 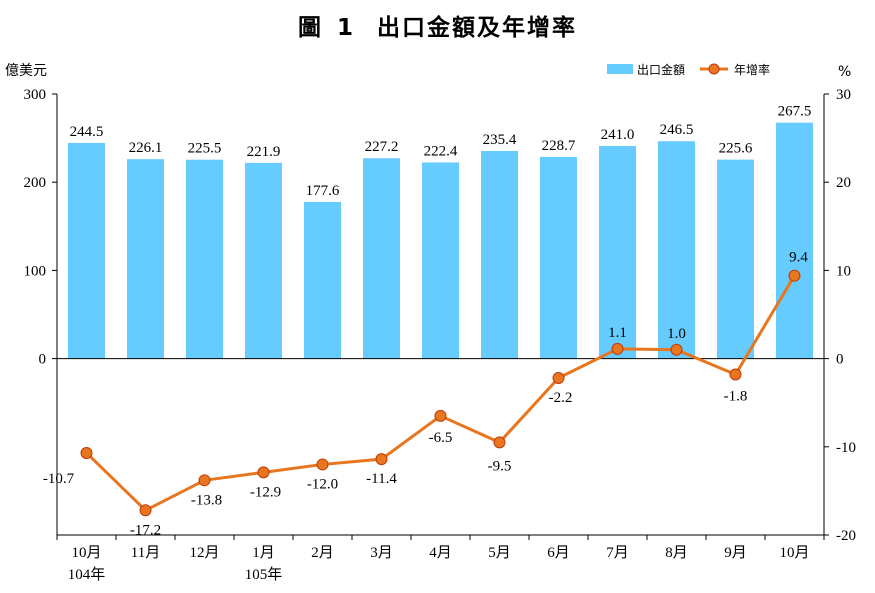 What do you see at coordinates (661, 69) in the screenshot?
I see `legend-bar-label: 出口金額` at bounding box center [661, 69].